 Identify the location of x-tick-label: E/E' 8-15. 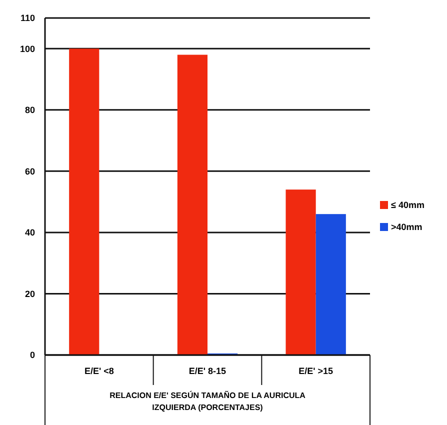
(207, 371).